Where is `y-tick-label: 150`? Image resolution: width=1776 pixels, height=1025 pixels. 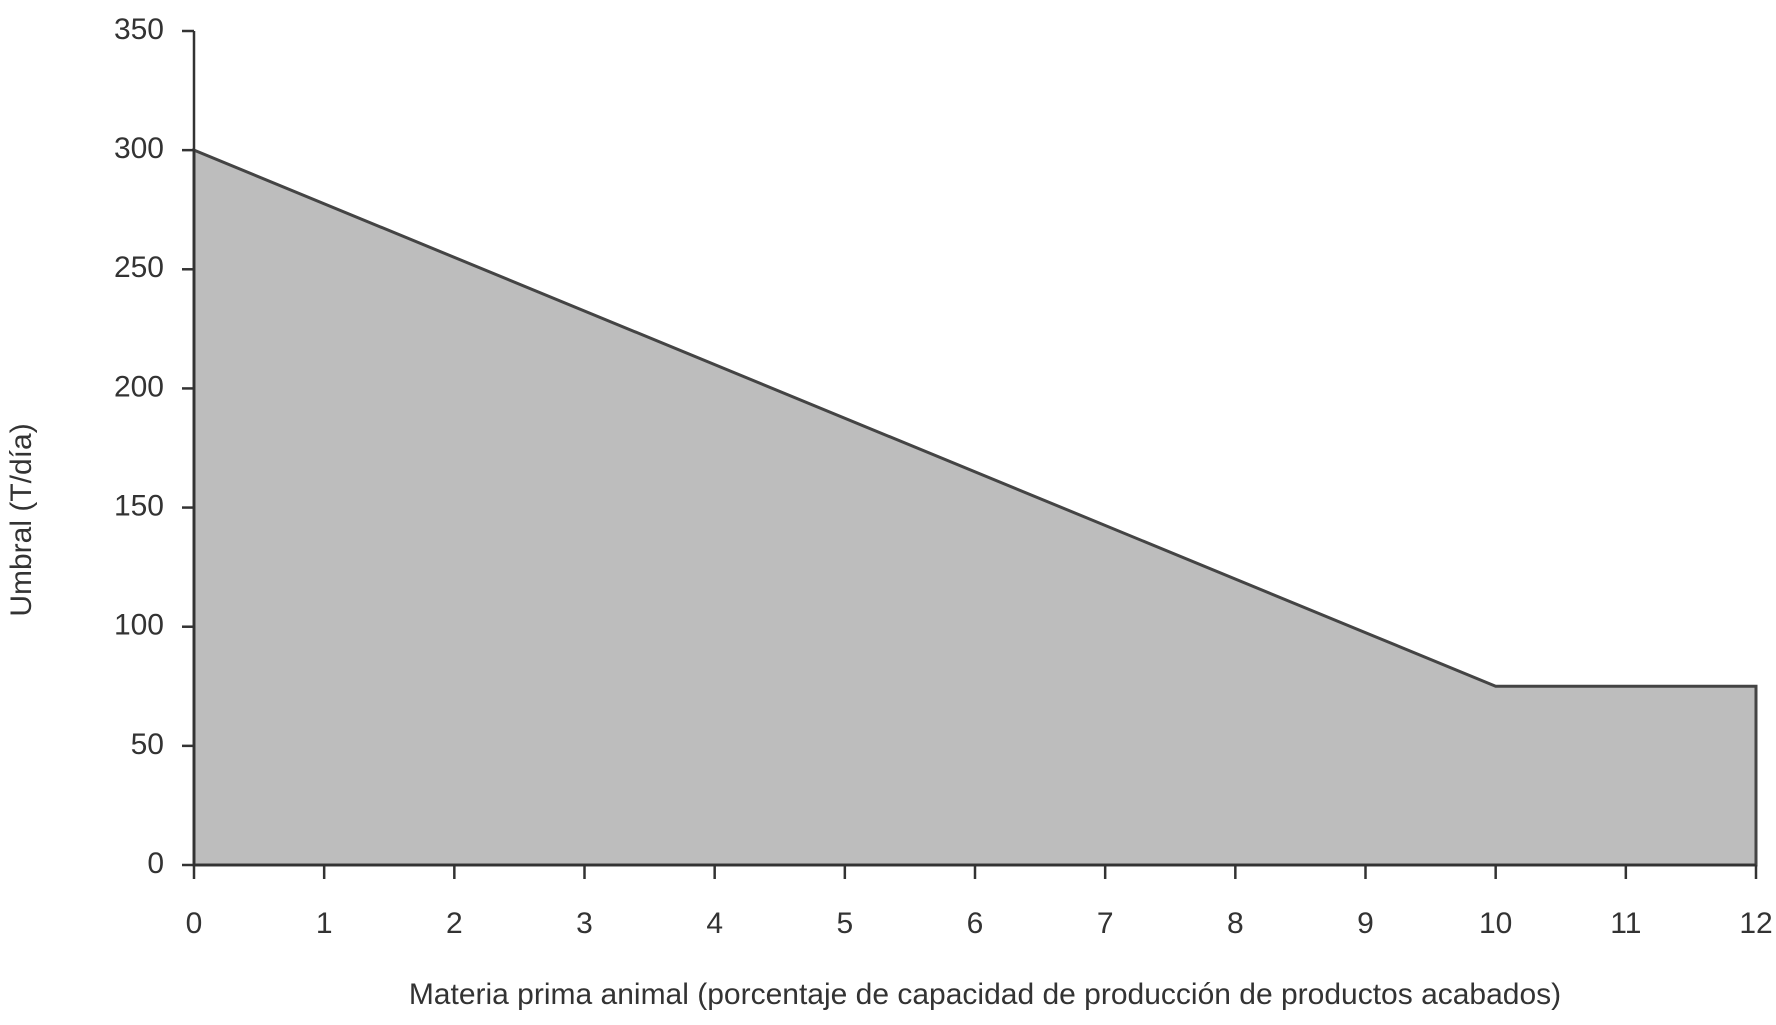 y-tick-label: 150 is located at coordinates (139, 505).